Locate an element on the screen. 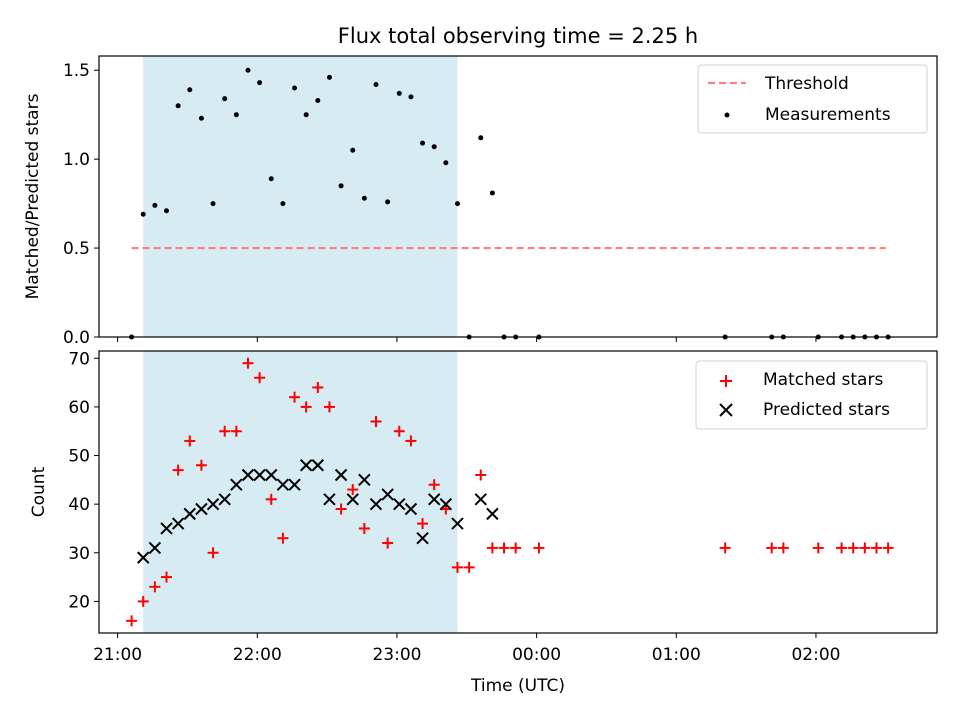  bottom-y-tick-label: 40 is located at coordinates (79, 505).